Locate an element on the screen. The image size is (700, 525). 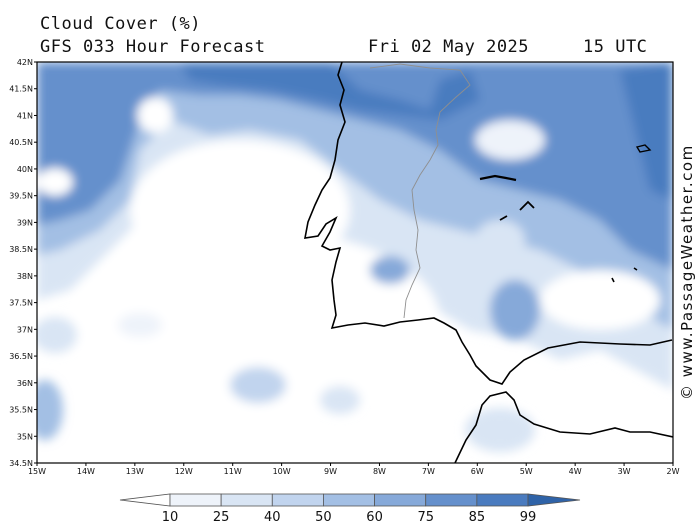
legend-level-label: 99 is located at coordinates (528, 517).